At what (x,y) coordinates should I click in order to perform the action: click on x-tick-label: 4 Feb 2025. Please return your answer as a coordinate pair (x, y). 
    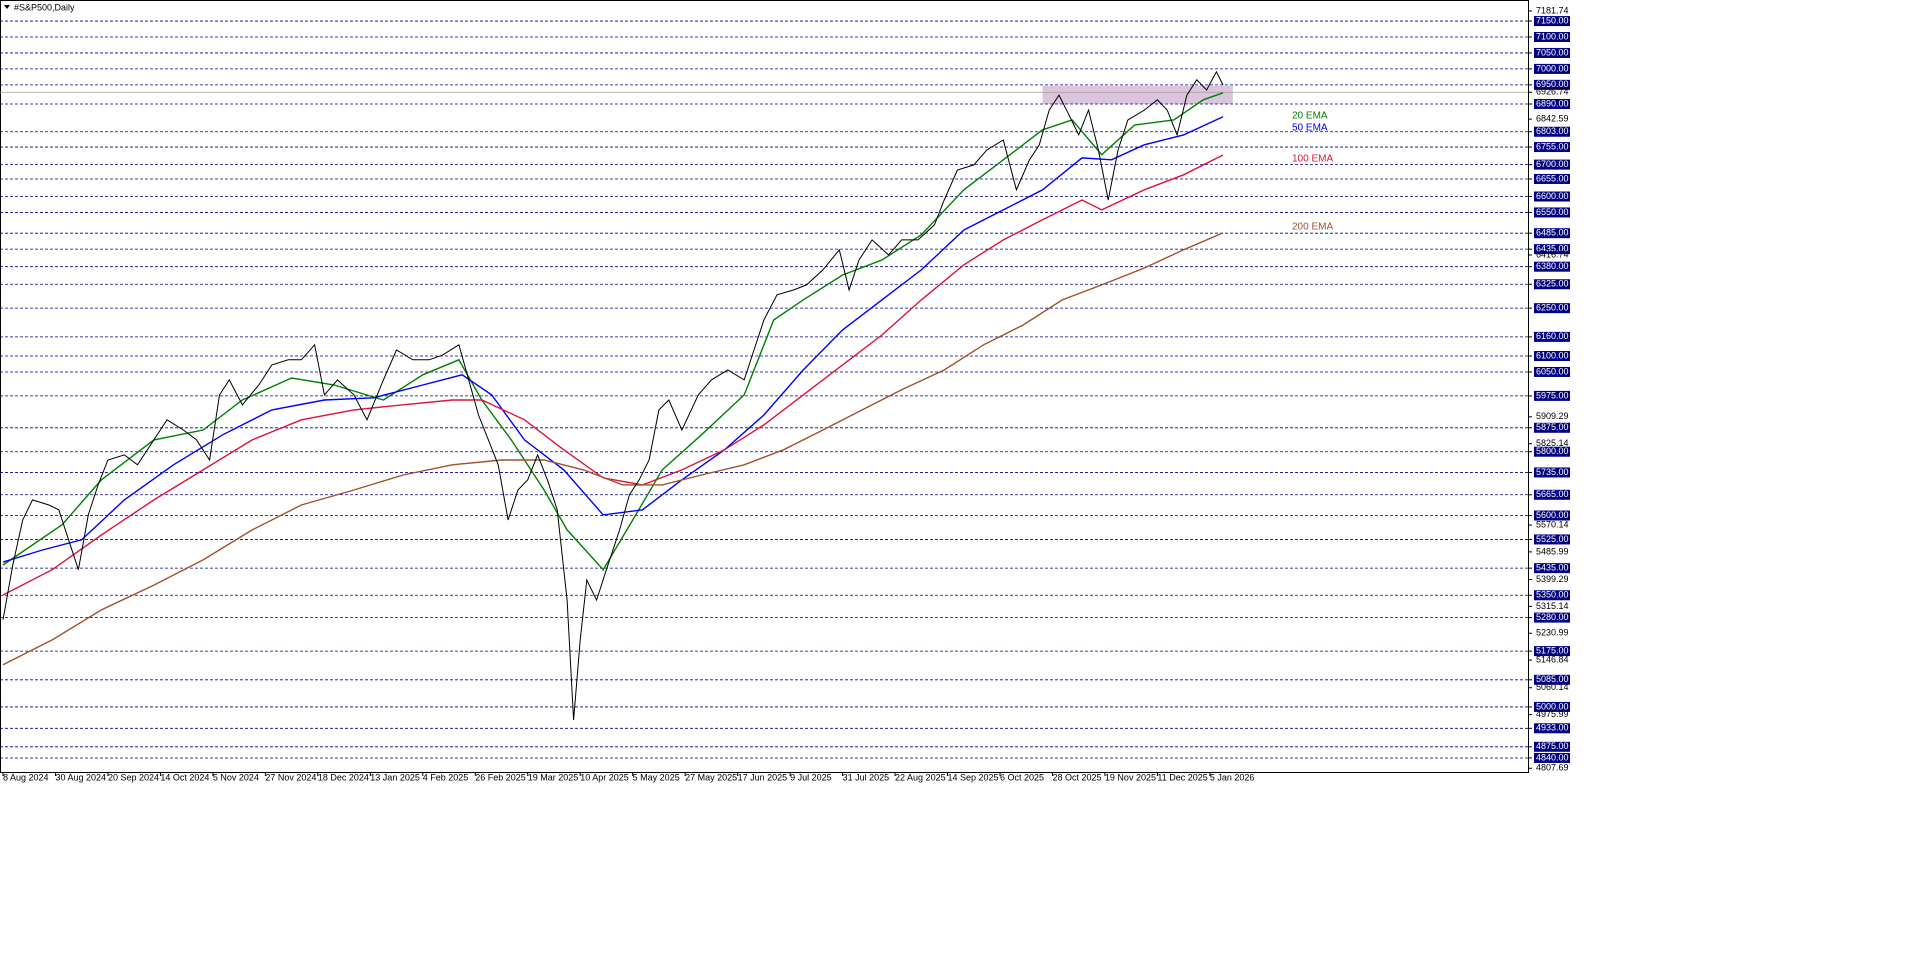
    Looking at the image, I should click on (446, 777).